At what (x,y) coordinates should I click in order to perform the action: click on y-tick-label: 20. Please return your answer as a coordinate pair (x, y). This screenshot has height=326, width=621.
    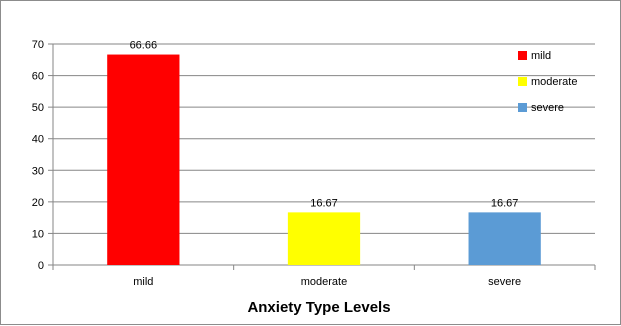
    Looking at the image, I should click on (38, 203).